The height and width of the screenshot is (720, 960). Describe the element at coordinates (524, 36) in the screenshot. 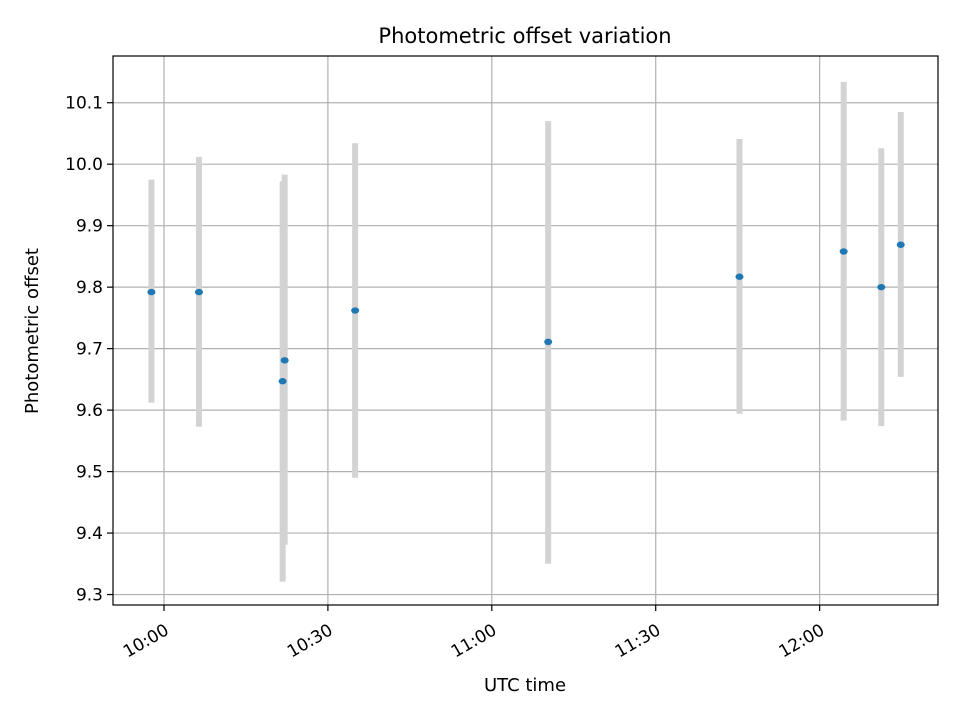

I see `chart-title: Photometric offset variation` at that location.